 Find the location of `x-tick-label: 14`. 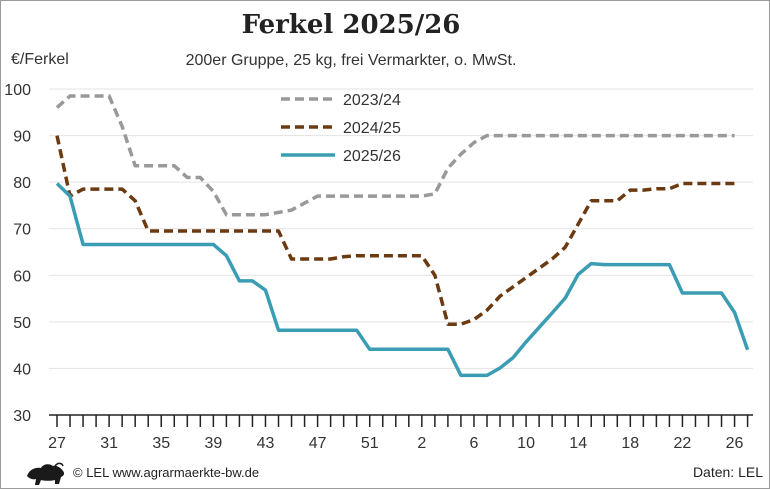

x-tick-label: 14 is located at coordinates (578, 443).